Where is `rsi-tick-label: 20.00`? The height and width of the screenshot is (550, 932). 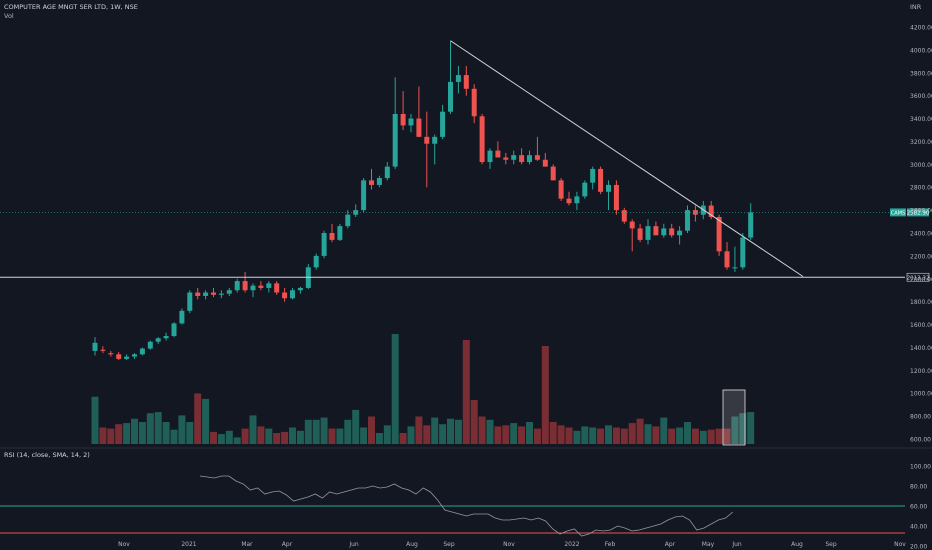
rsi-tick-label: 20.00 is located at coordinates (918, 547).